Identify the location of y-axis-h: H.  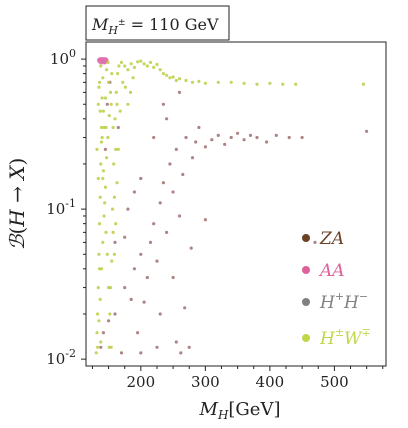
(17, 218).